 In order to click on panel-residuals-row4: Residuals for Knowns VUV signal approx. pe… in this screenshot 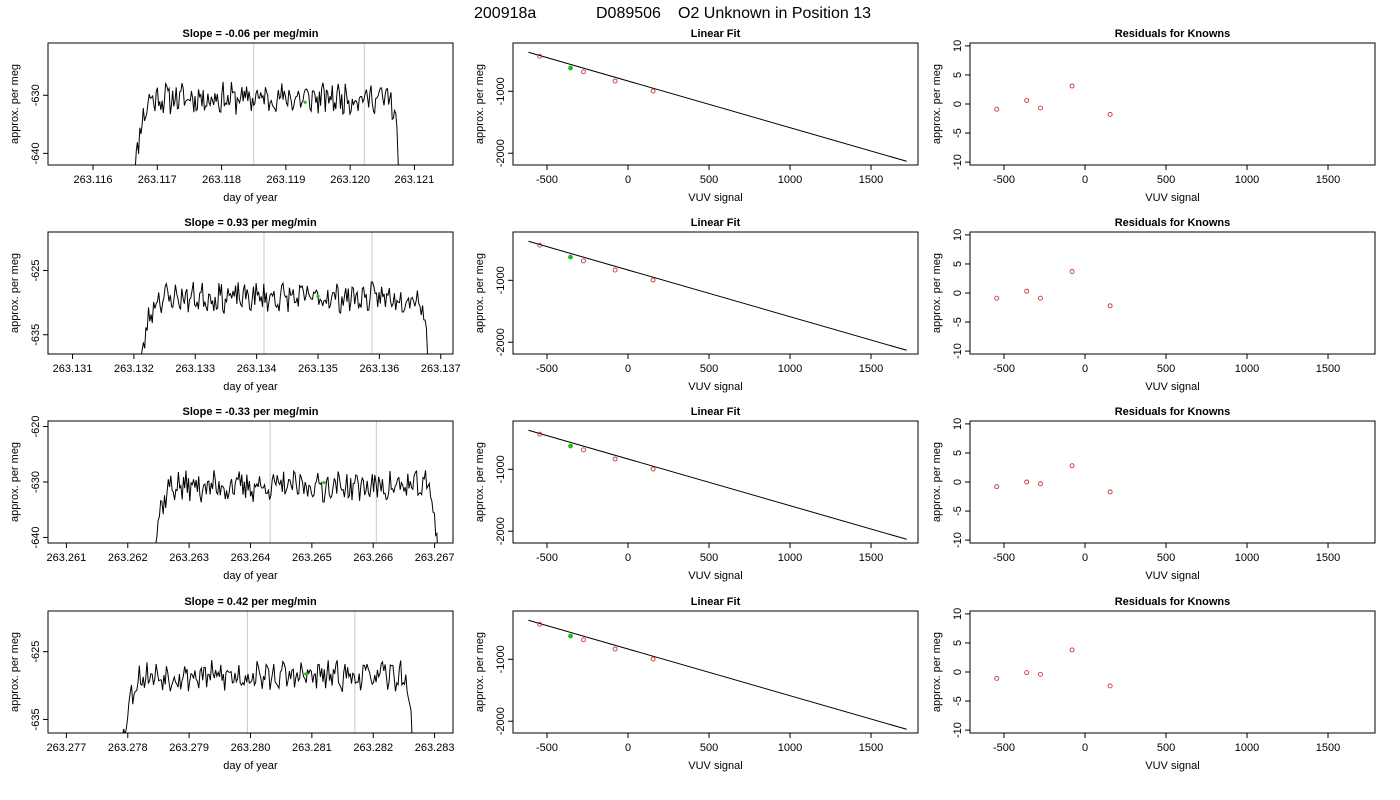, I will do `click(1153, 684)`.